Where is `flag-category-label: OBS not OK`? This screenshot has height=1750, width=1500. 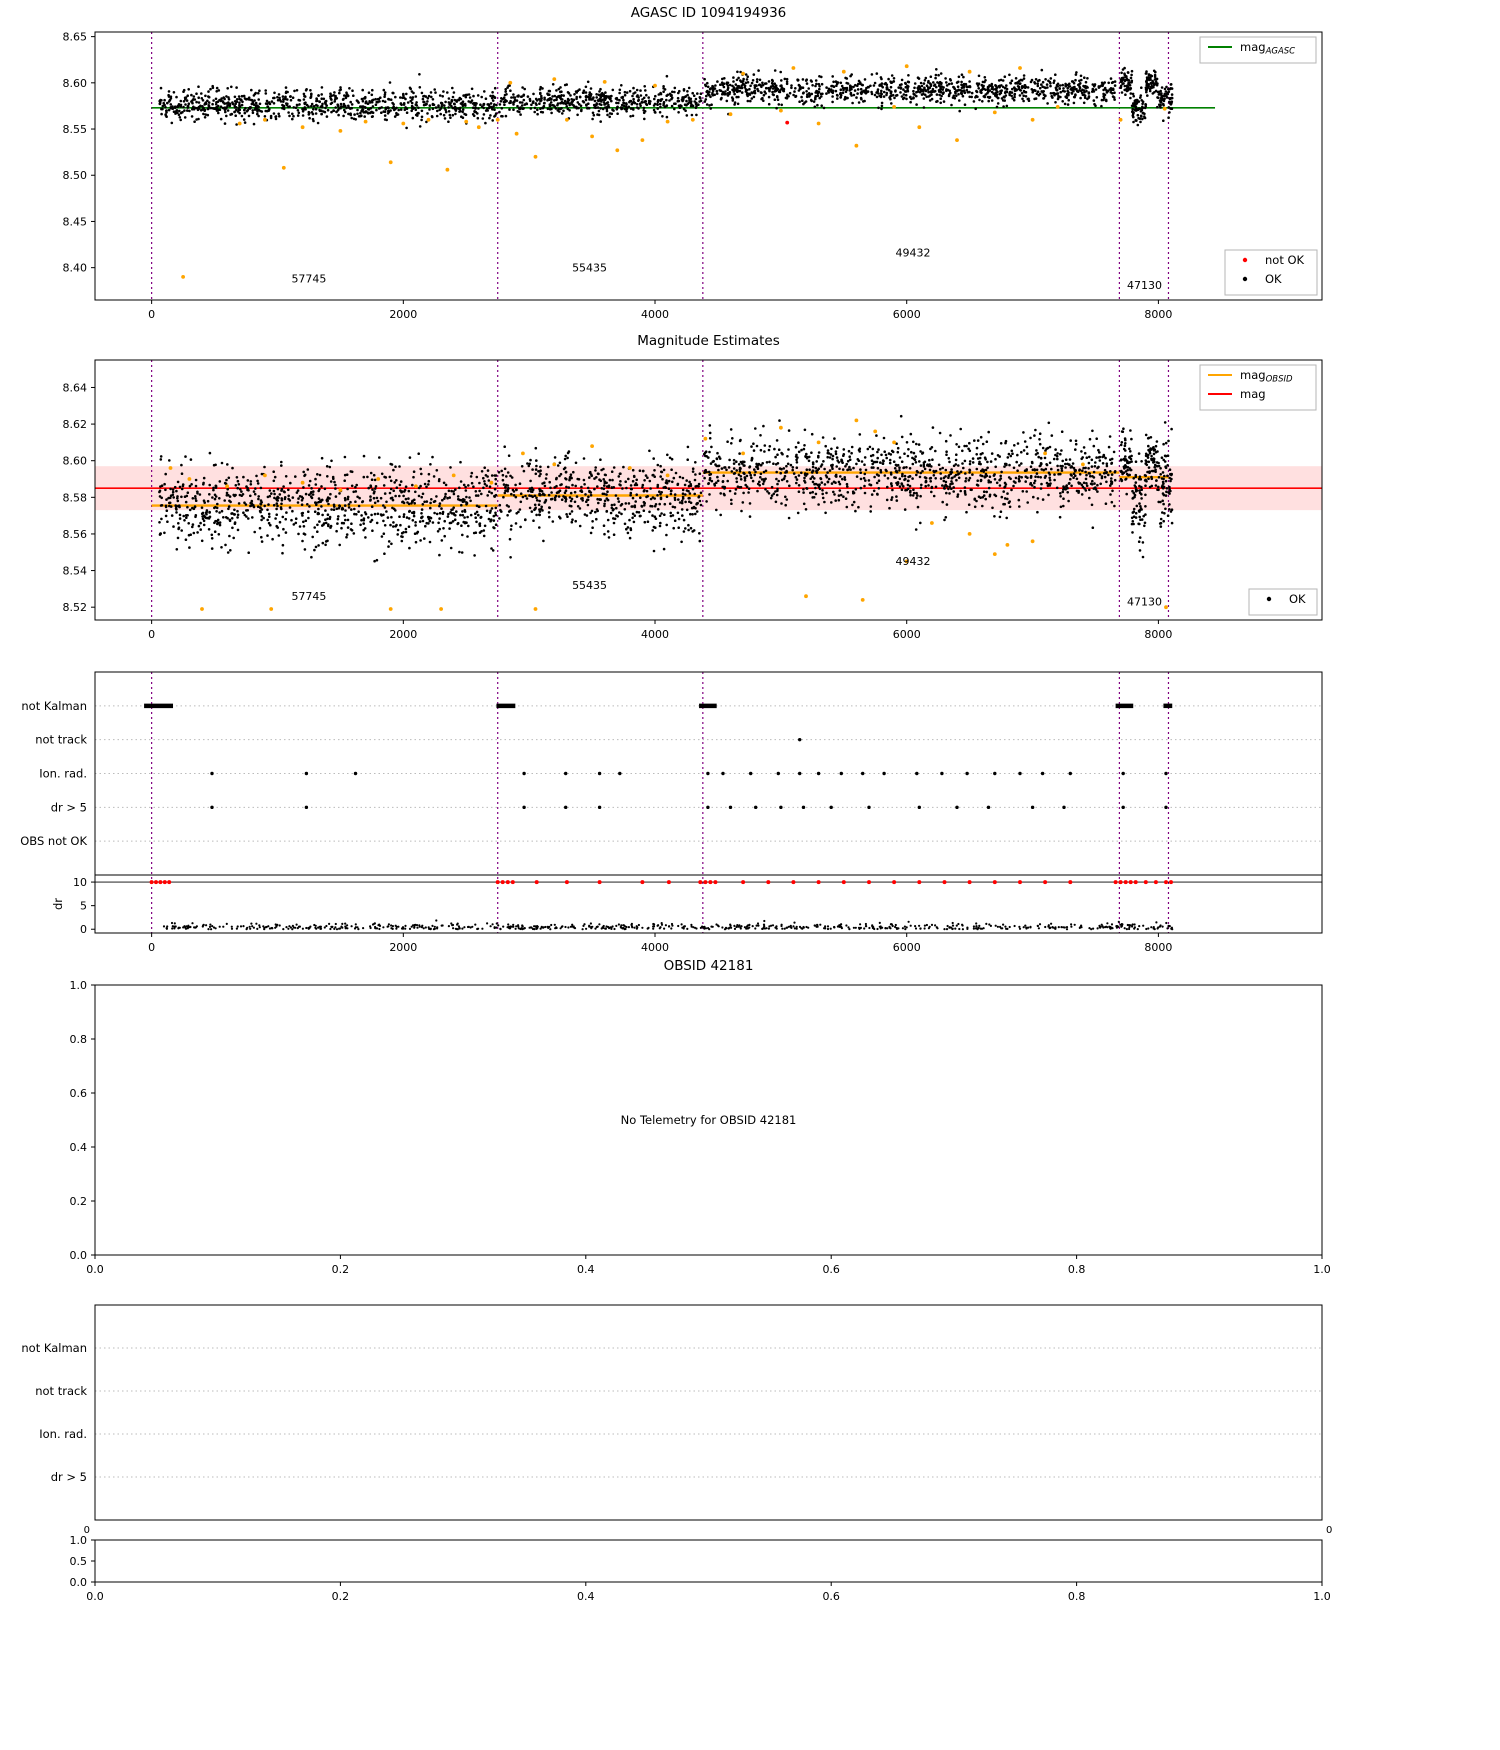 flag-category-label: OBS not OK is located at coordinates (53, 841).